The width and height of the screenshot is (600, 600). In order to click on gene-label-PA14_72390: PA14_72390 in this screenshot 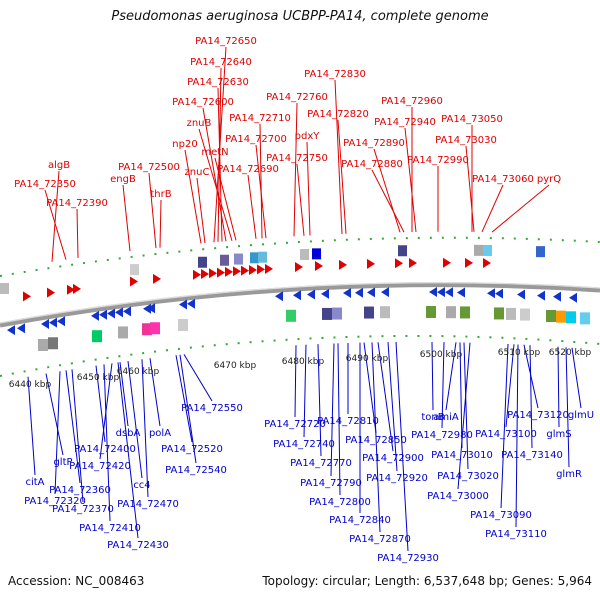, I will do `click(77, 203)`.